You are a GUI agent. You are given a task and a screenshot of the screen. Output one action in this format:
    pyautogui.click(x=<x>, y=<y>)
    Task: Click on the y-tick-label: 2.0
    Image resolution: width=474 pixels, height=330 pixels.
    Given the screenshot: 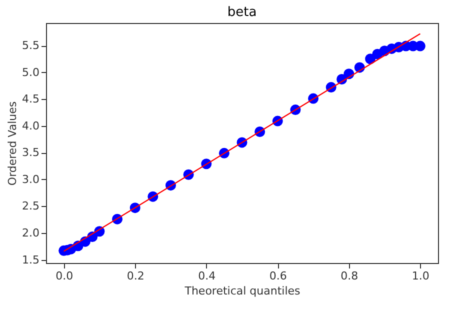 What is the action you would take?
    pyautogui.click(x=31, y=233)
    